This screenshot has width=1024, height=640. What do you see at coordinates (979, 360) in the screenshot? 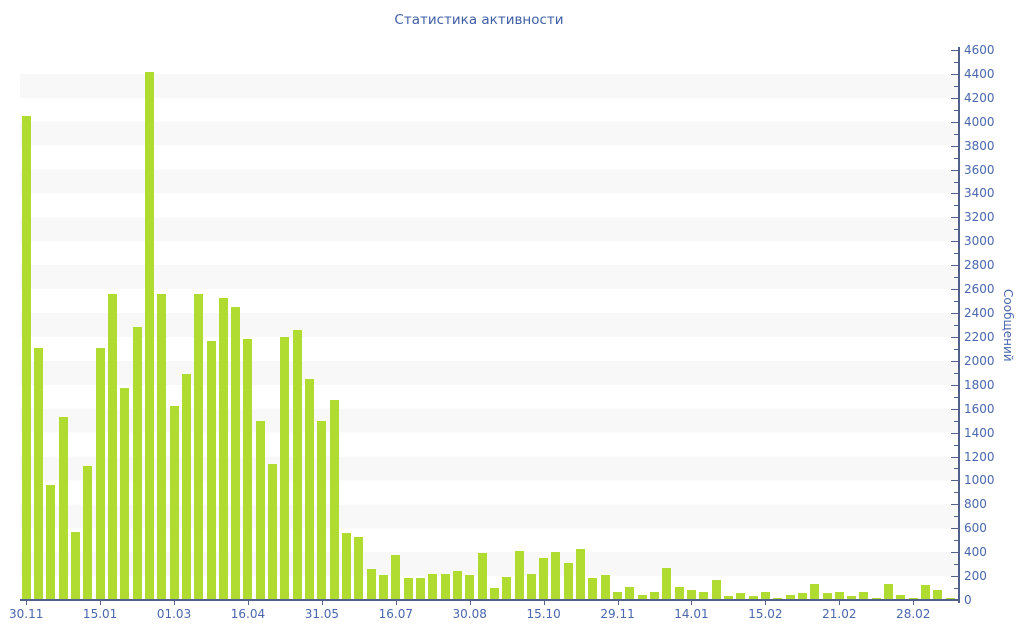
I see `y-tick-label: 2000` at bounding box center [979, 360].